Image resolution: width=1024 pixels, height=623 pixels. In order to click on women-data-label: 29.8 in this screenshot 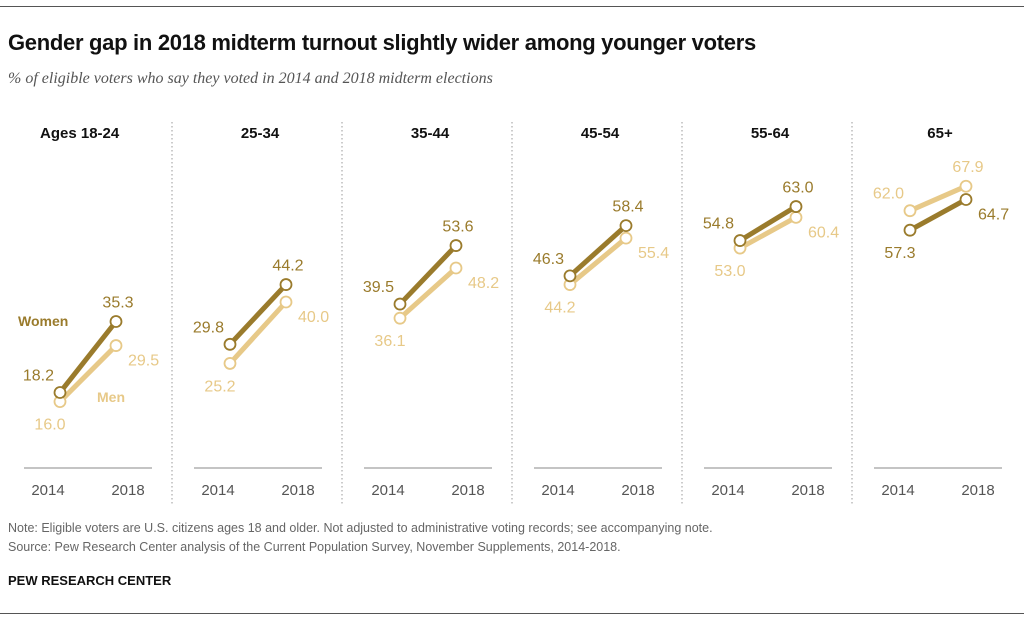, I will do `click(208, 327)`.